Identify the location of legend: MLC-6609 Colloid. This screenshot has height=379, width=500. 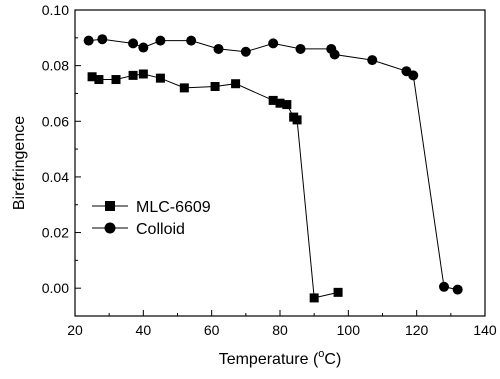
(151, 218).